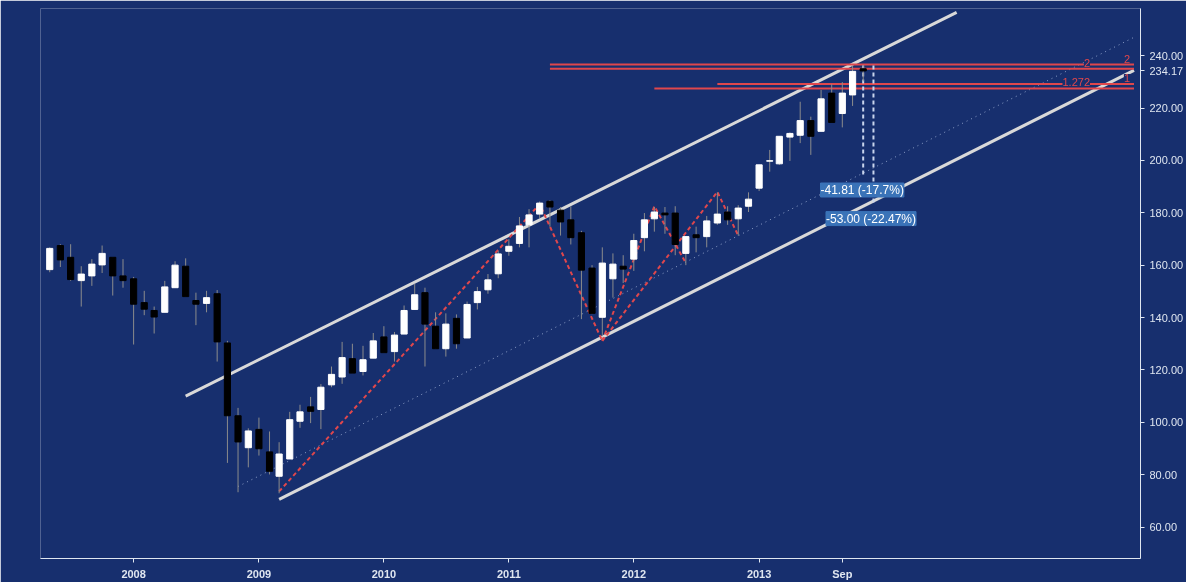 Image resolution: width=1186 pixels, height=582 pixels. Describe the element at coordinates (1166, 108) in the screenshot. I see `y-tick-label: 220.00` at that location.